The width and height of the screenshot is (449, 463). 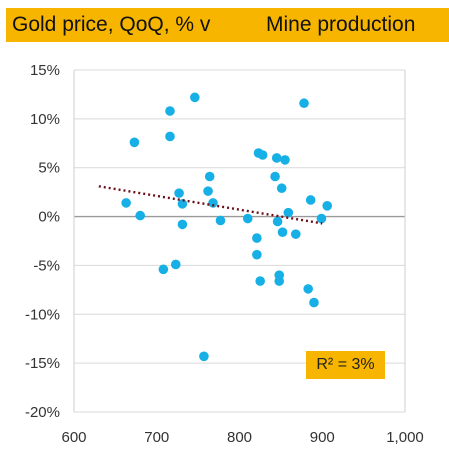 What do you see at coordinates (42, 412) in the screenshot?
I see `y-tick-label: -20%` at bounding box center [42, 412].